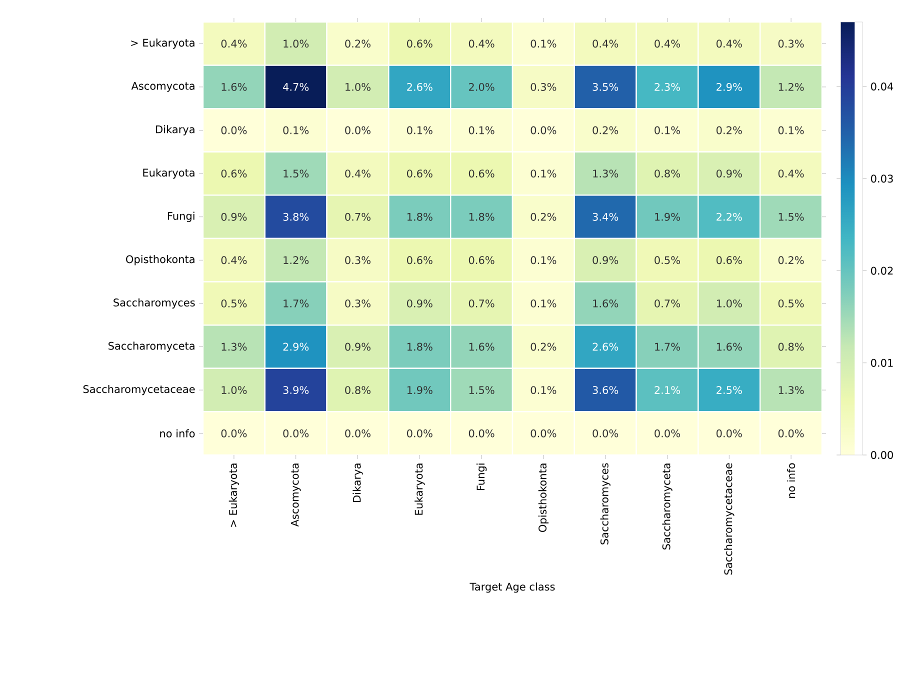 This screenshot has width=914, height=681. What do you see at coordinates (543, 498) in the screenshot?
I see `x-tick-label: Opisthokonta` at bounding box center [543, 498].